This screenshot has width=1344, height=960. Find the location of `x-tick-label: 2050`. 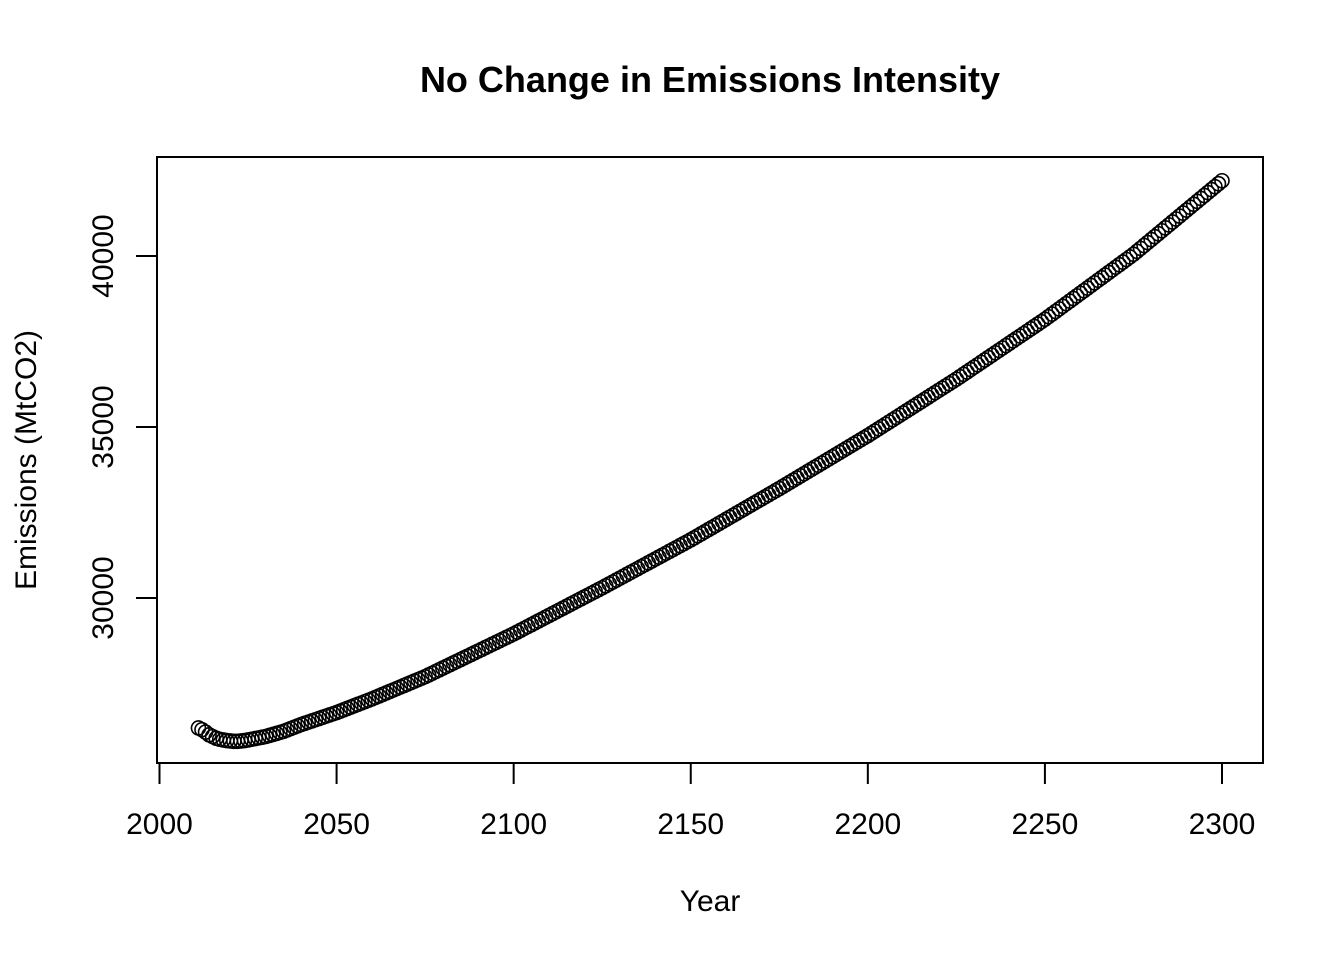

x-tick-label: 2050 is located at coordinates (336, 824).